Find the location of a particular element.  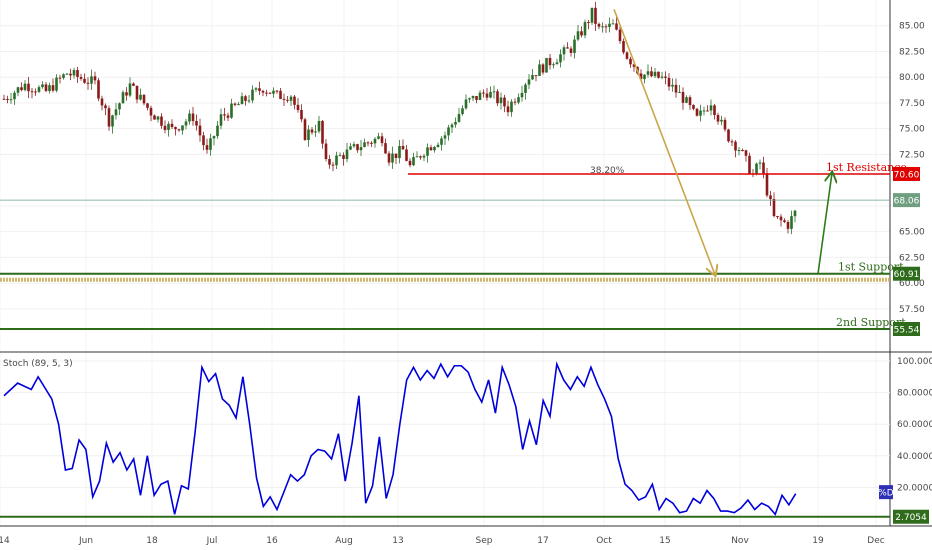

stochastic-value-badge: 2.7054 is located at coordinates (911, 518).